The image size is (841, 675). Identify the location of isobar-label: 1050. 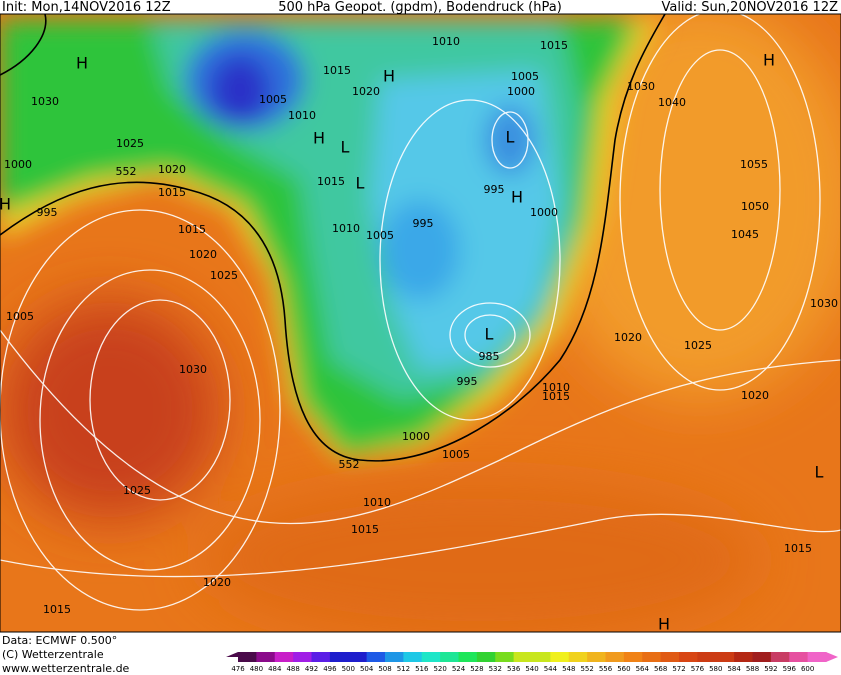
(755, 206).